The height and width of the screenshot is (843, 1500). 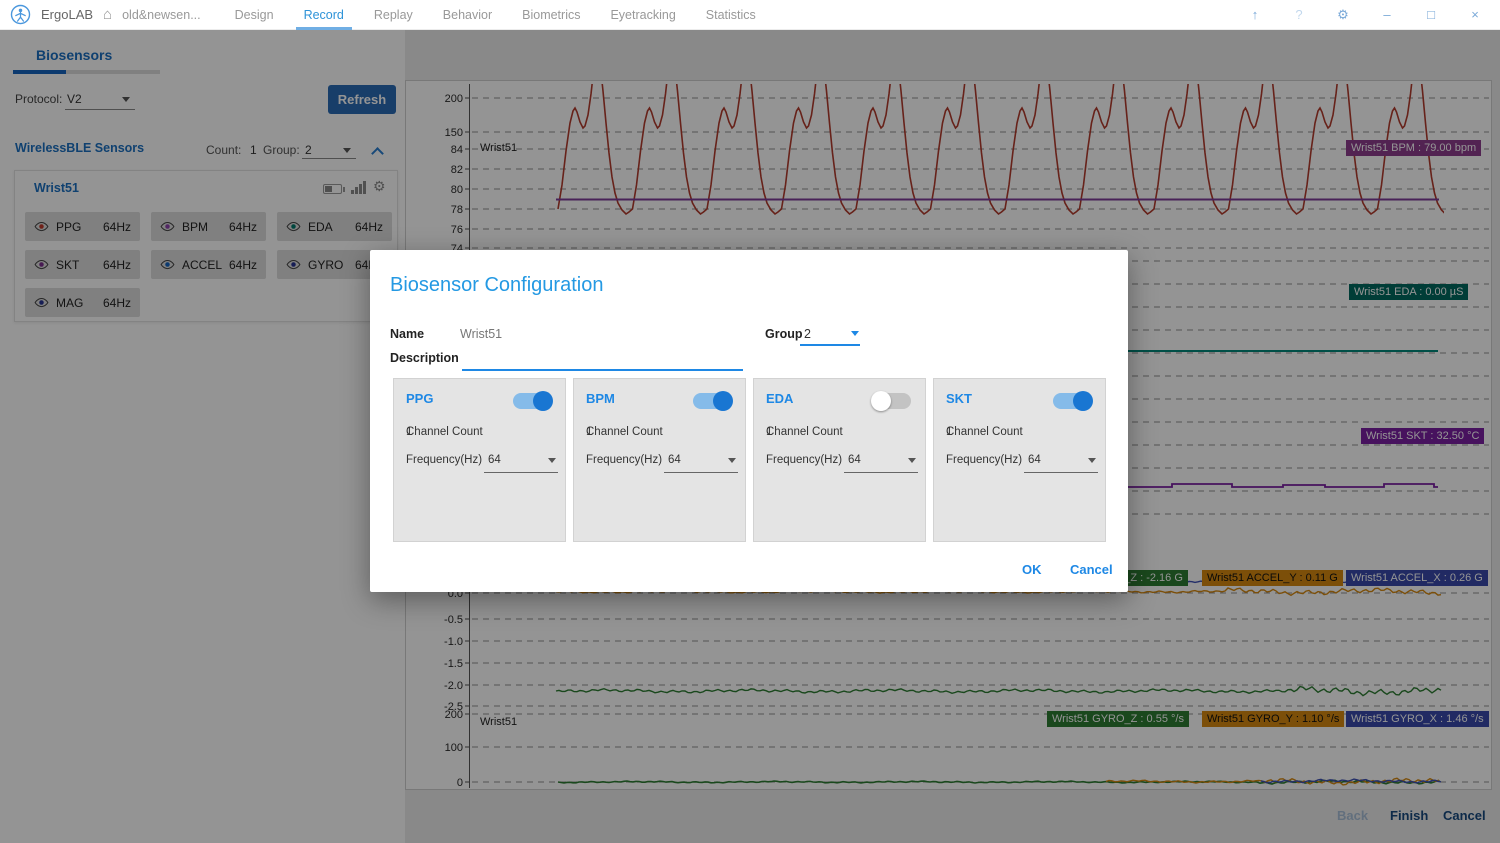 I want to click on panel-title: BPM, so click(x=600, y=398).